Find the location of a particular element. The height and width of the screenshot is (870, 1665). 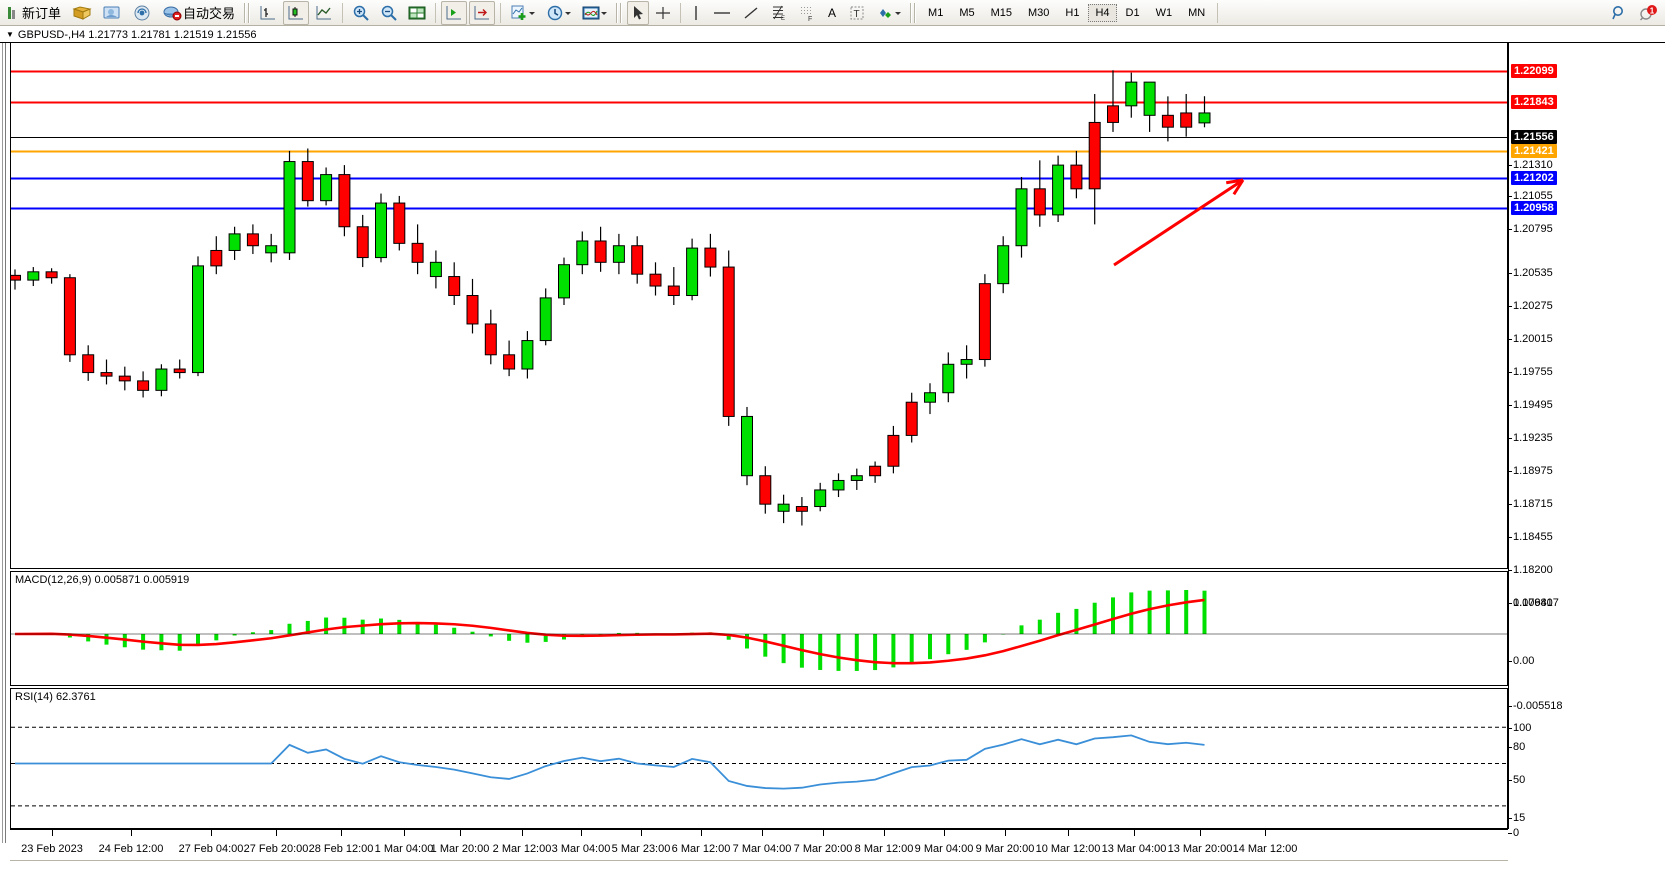

timeframe-m15: M15 is located at coordinates (1001, 12).